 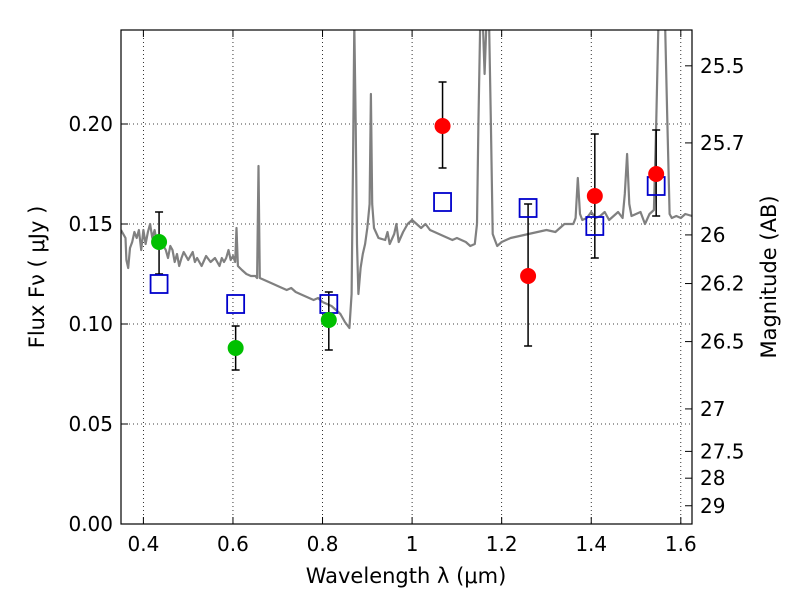 I want to click on y2-tick-label: 27, so click(x=712, y=409).